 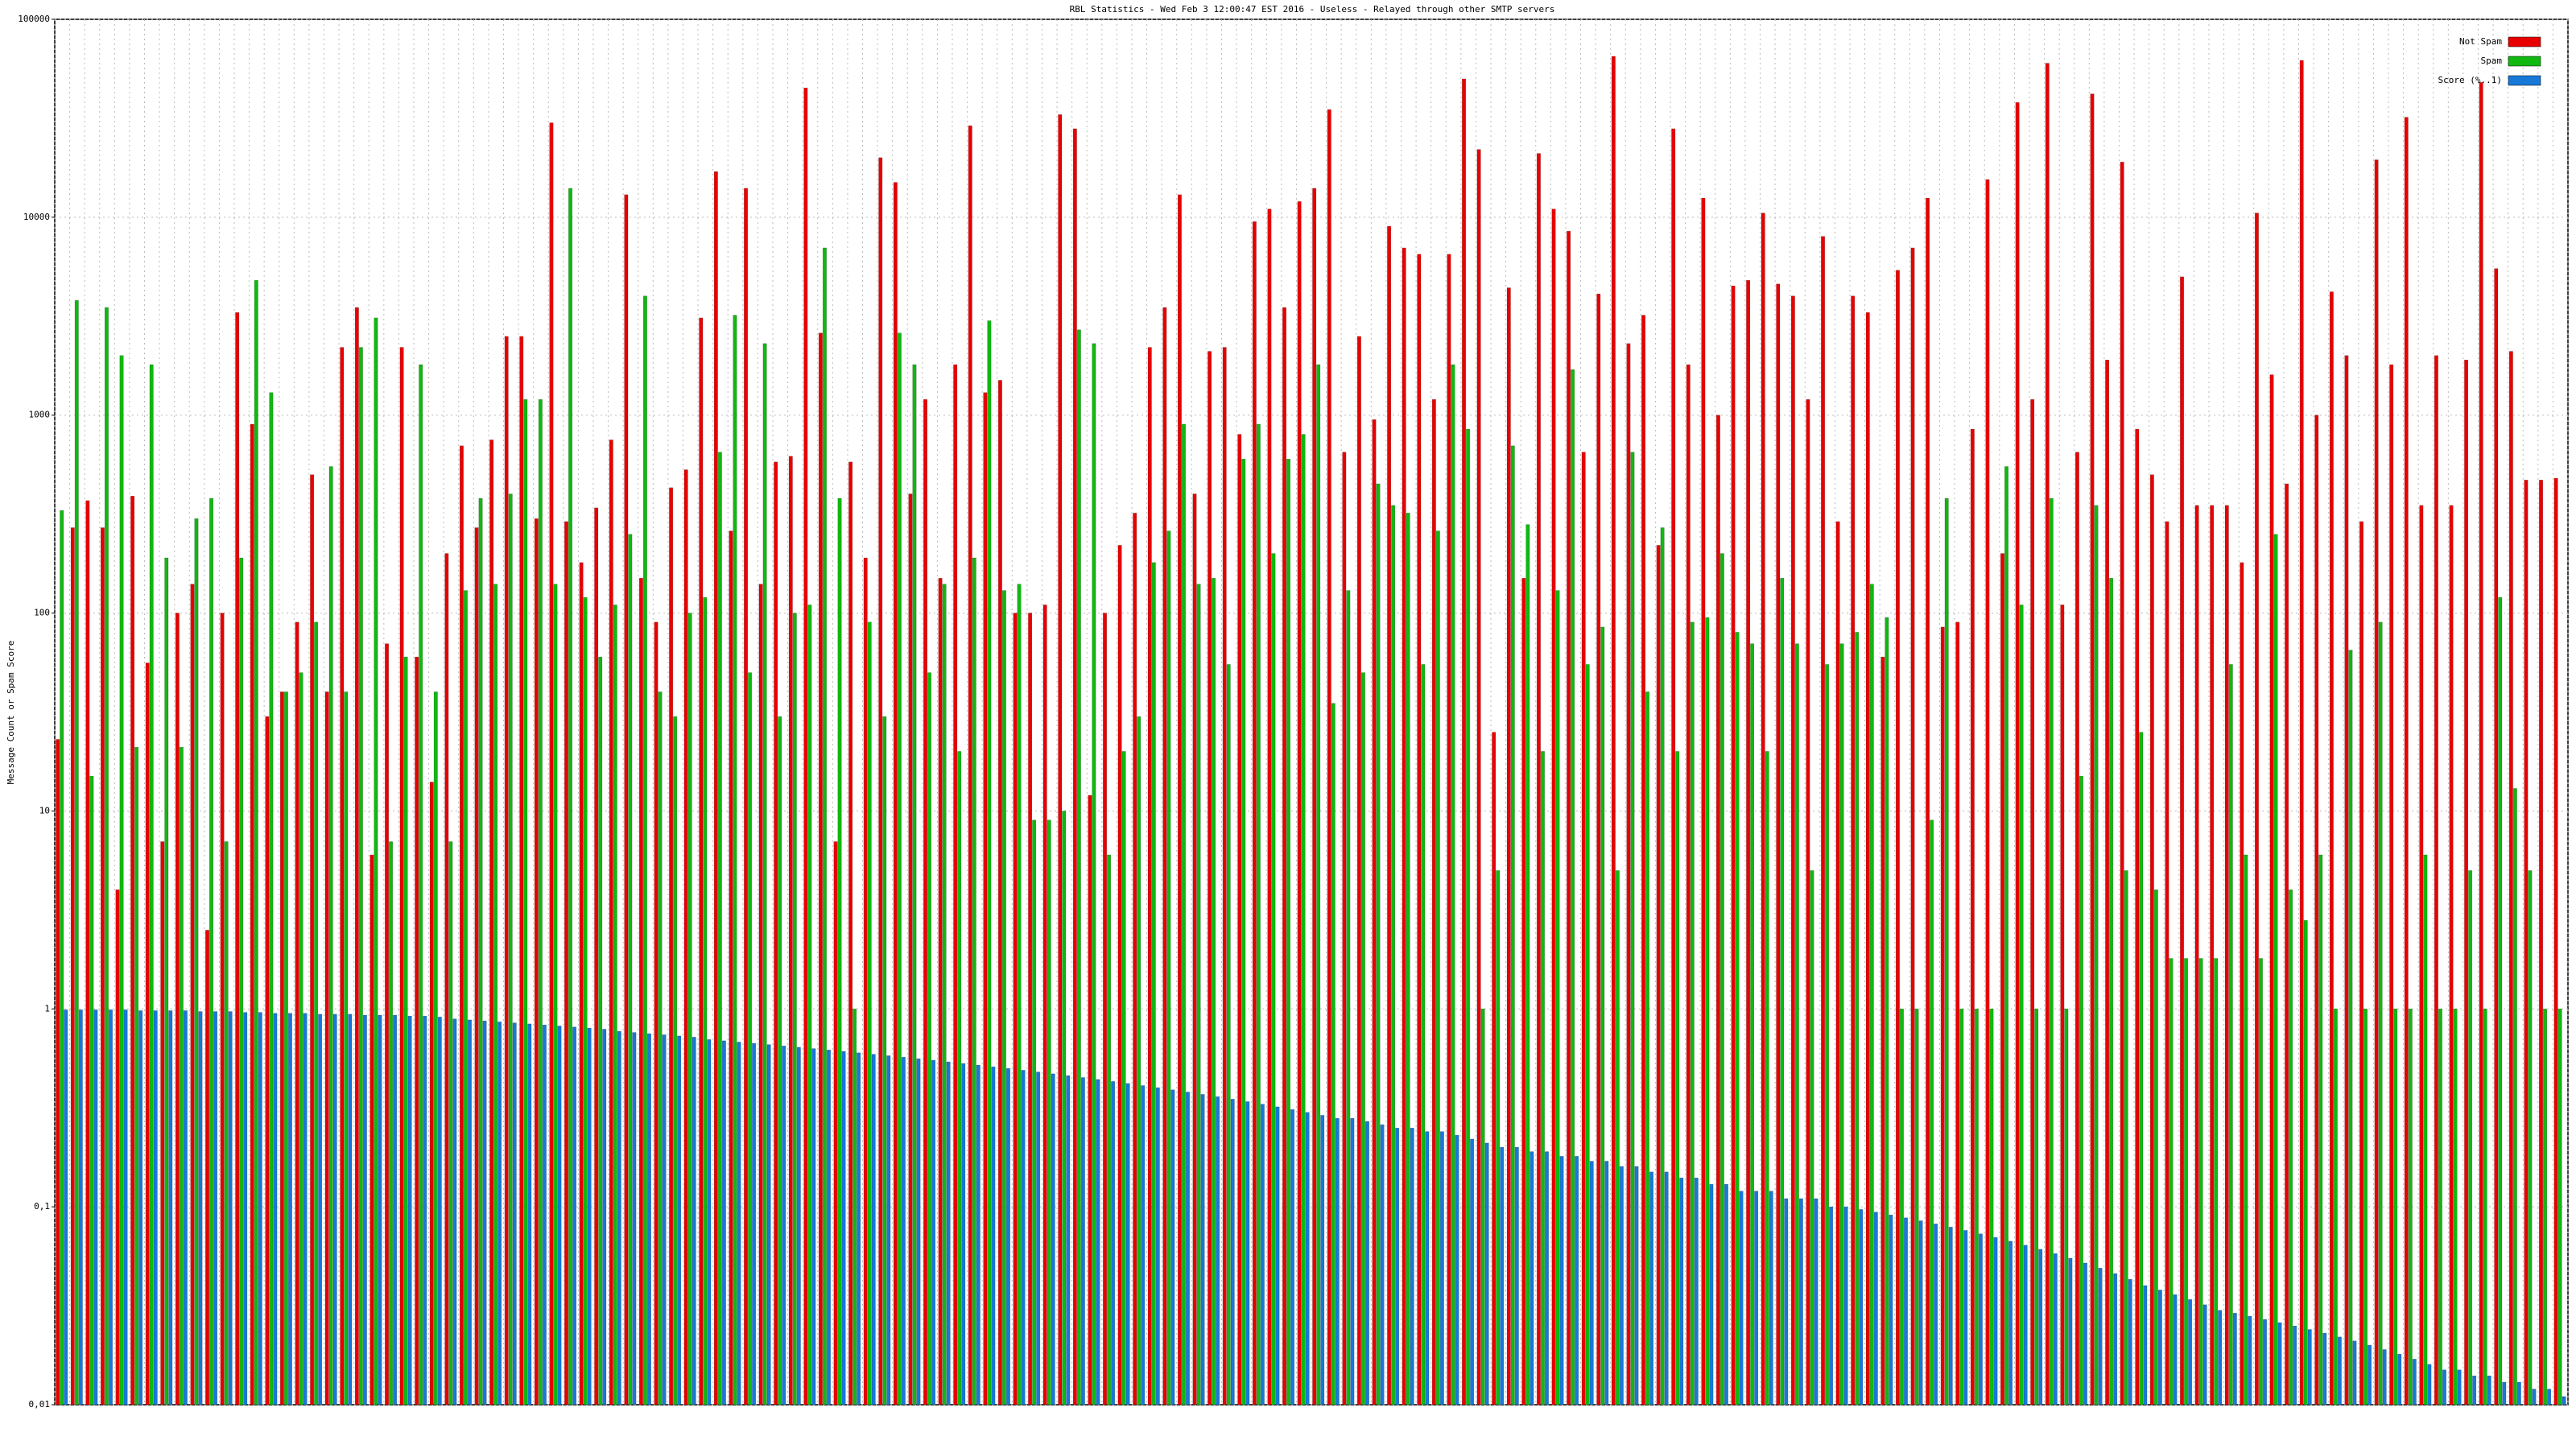 I want to click on legend-label: Spam, so click(x=2492, y=61).